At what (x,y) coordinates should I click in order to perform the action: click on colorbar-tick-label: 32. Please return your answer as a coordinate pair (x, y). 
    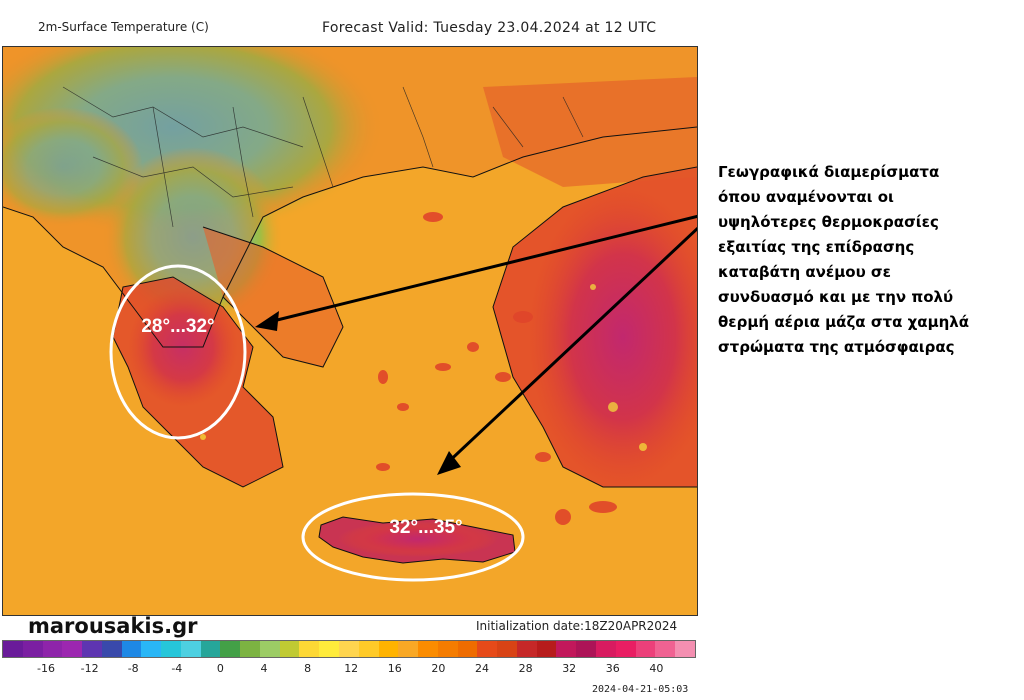
    Looking at the image, I should click on (569, 668).